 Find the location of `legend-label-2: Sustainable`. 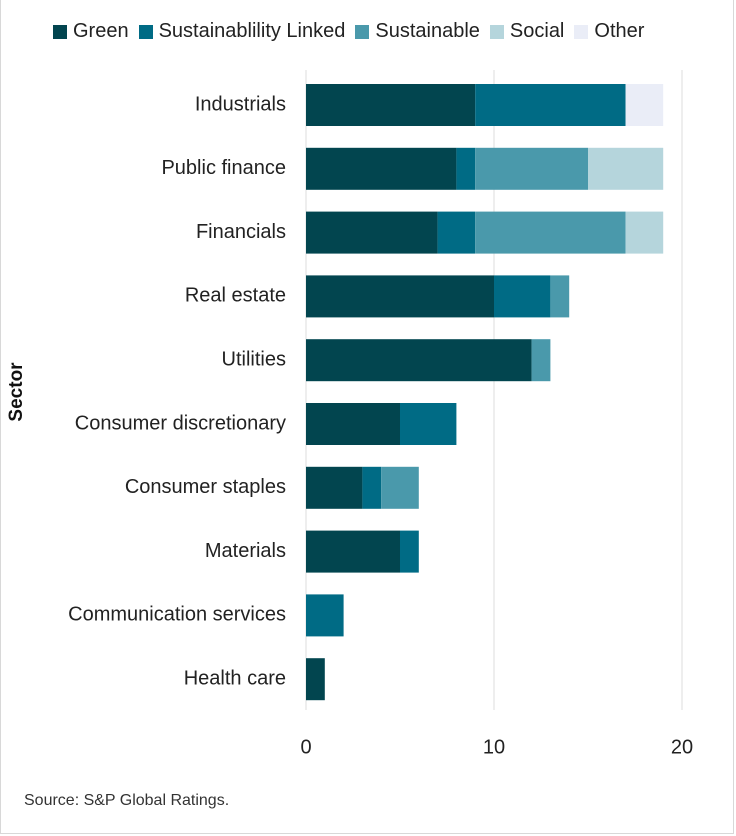

legend-label-2: Sustainable is located at coordinates (427, 31).